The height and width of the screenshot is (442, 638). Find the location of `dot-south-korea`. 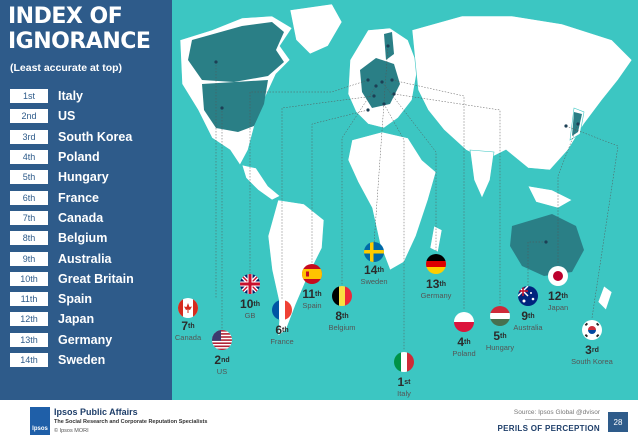

dot-south-korea is located at coordinates (566, 126).